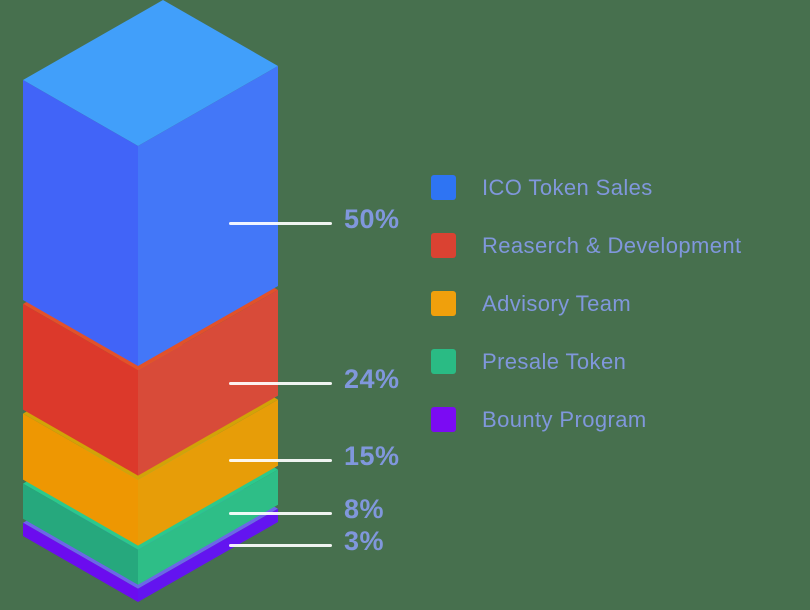 This screenshot has height=610, width=810. What do you see at coordinates (557, 303) in the screenshot?
I see `legend-label: Advisory Team` at bounding box center [557, 303].